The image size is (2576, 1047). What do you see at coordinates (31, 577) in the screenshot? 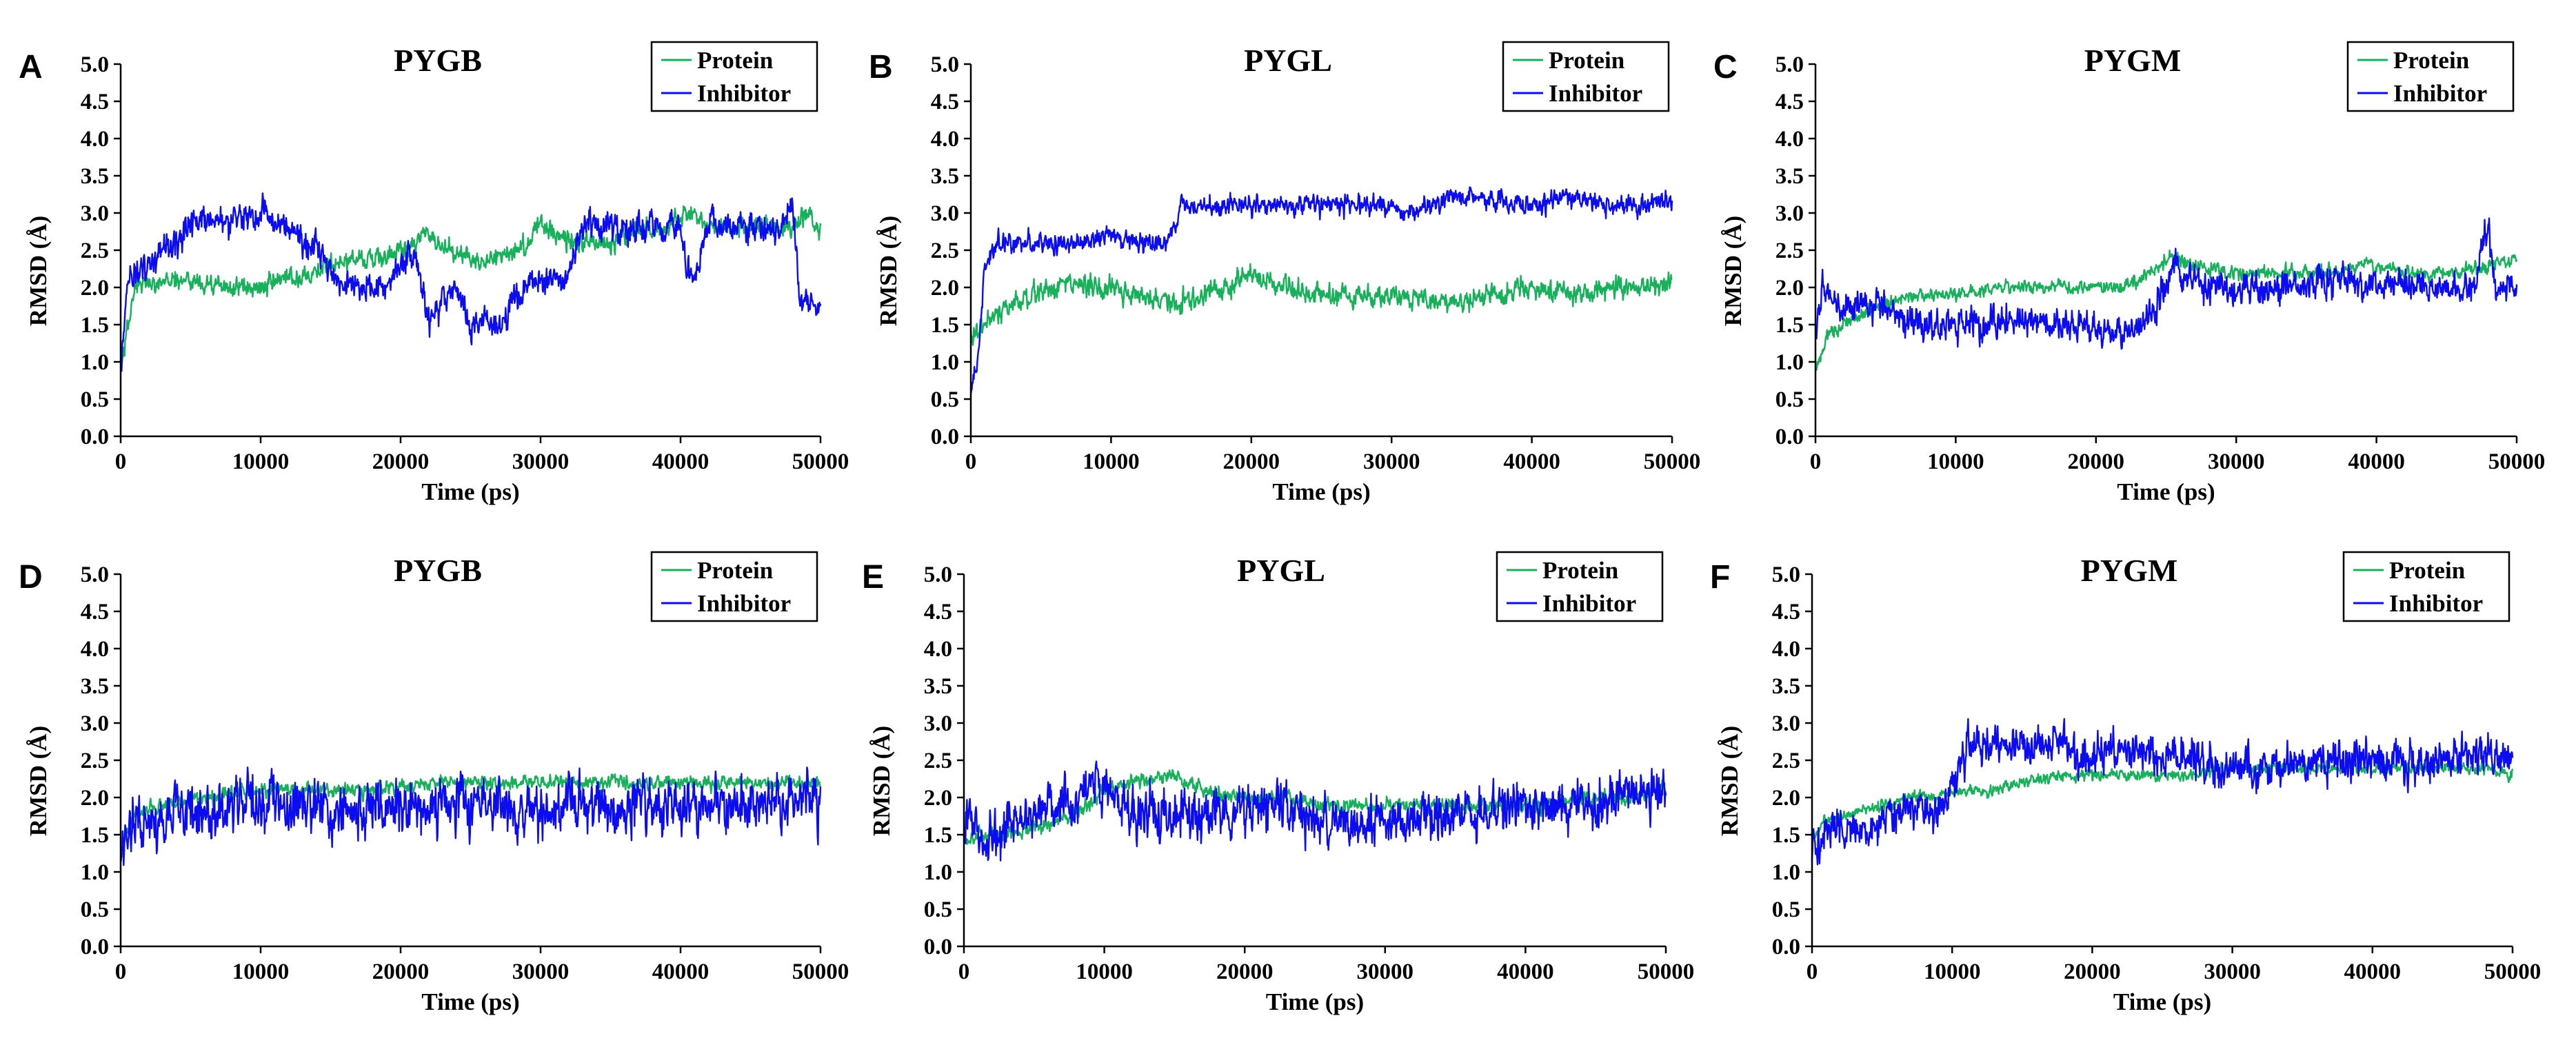
I see `panel-letter: D` at bounding box center [31, 577].